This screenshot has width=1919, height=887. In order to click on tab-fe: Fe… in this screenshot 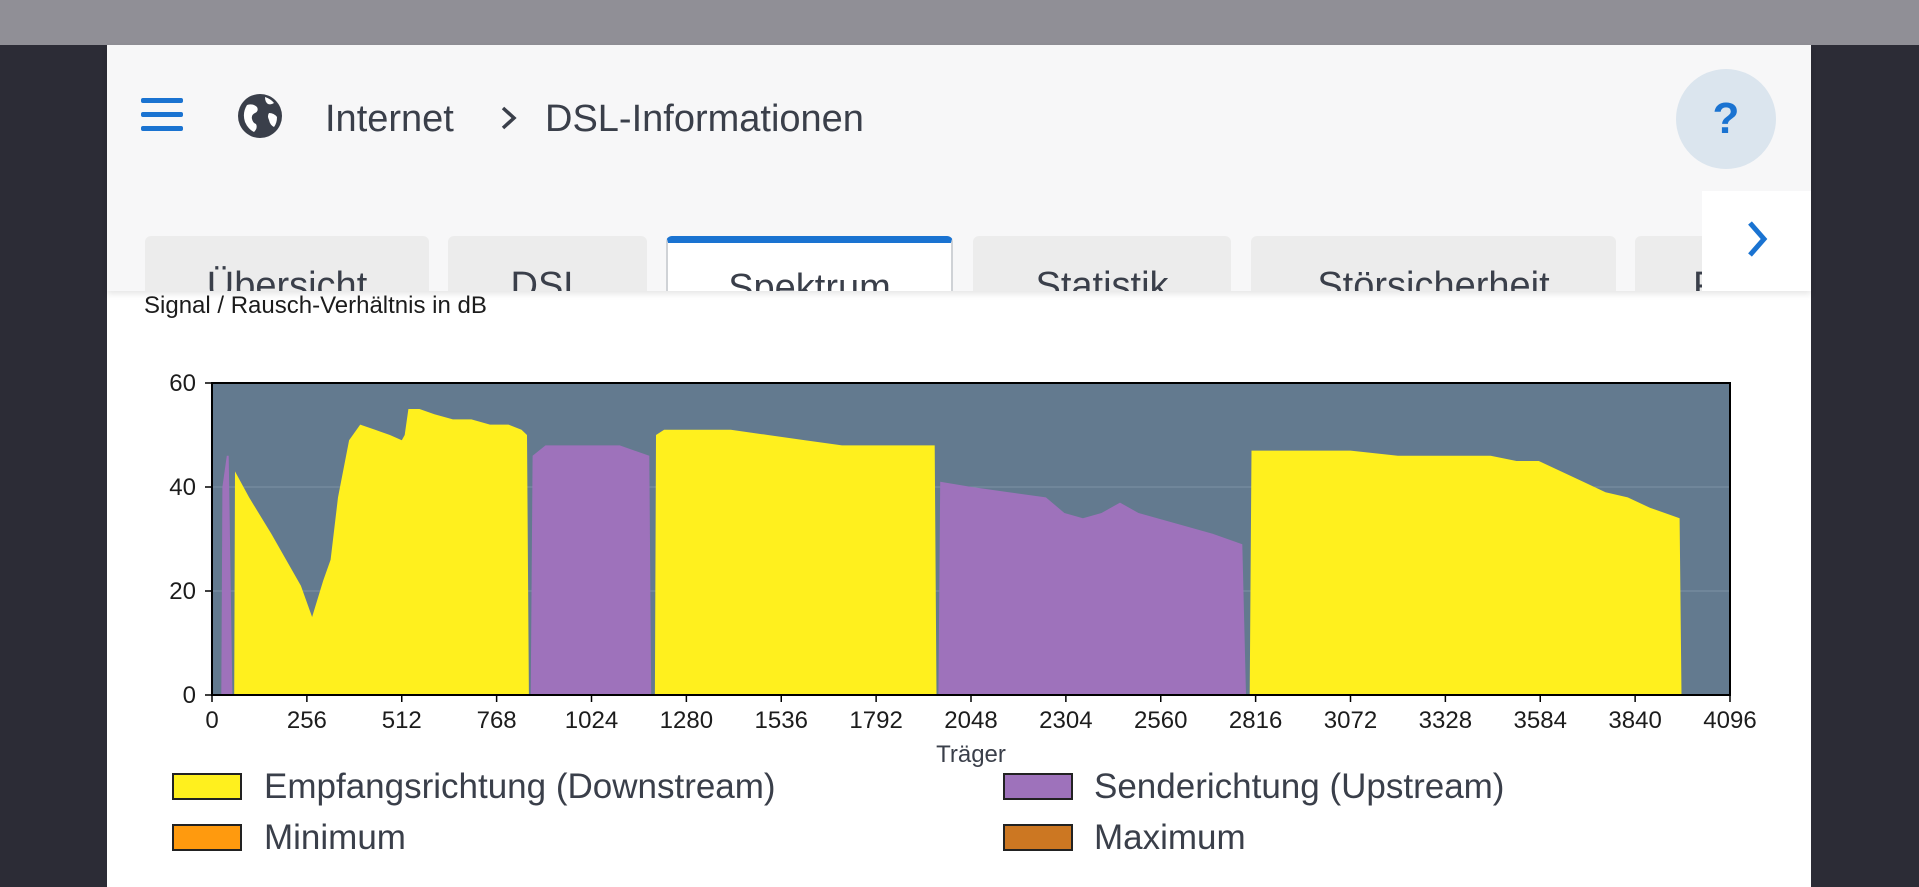, I will do `click(1668, 263)`.